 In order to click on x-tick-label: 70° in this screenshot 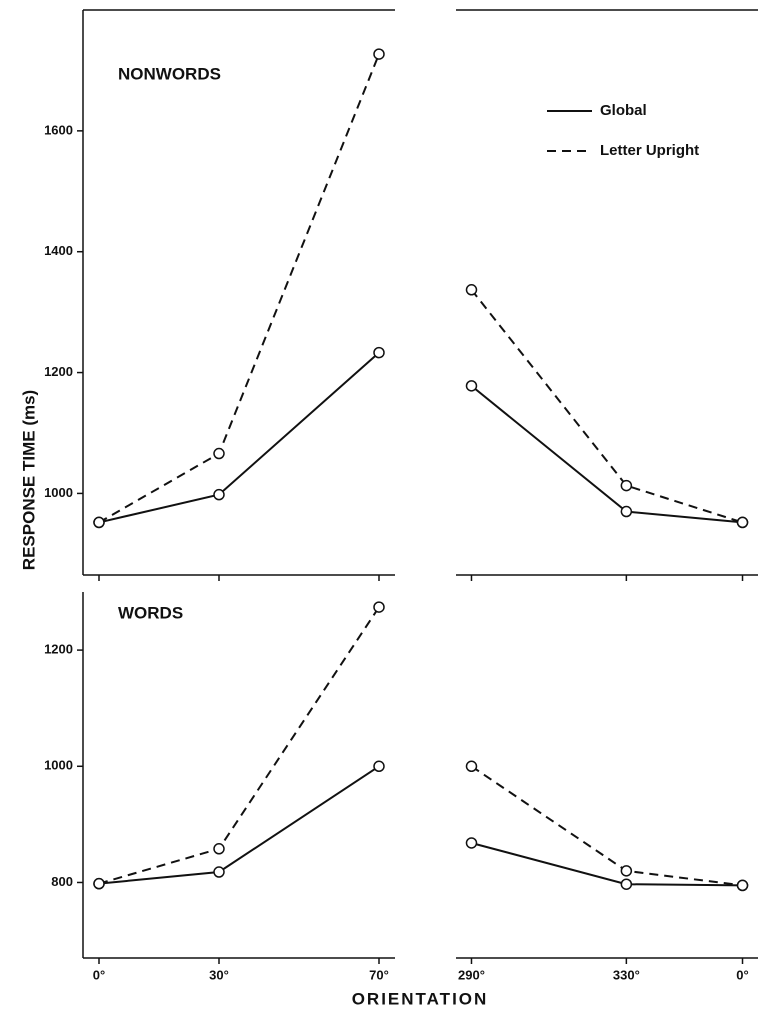, I will do `click(379, 974)`.